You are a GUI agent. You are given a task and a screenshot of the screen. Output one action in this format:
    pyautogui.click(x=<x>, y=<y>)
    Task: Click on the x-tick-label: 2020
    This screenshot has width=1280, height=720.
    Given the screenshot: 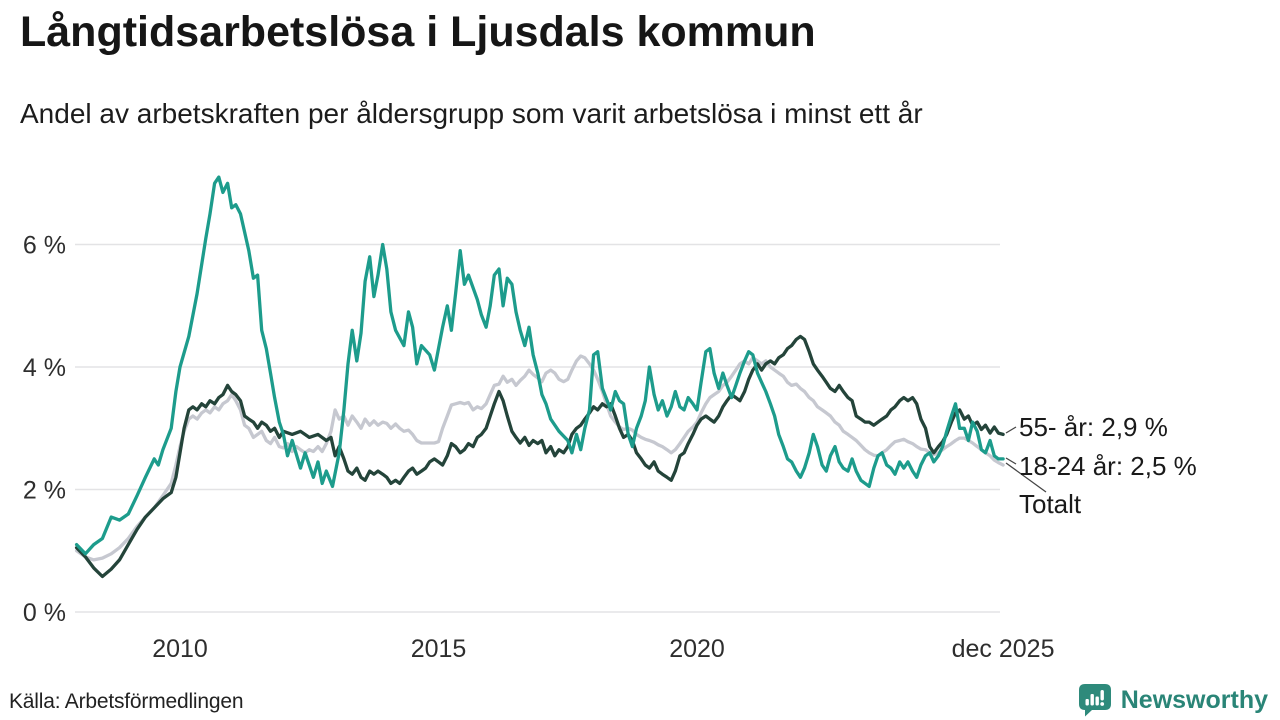 What is the action you would take?
    pyautogui.click(x=697, y=649)
    